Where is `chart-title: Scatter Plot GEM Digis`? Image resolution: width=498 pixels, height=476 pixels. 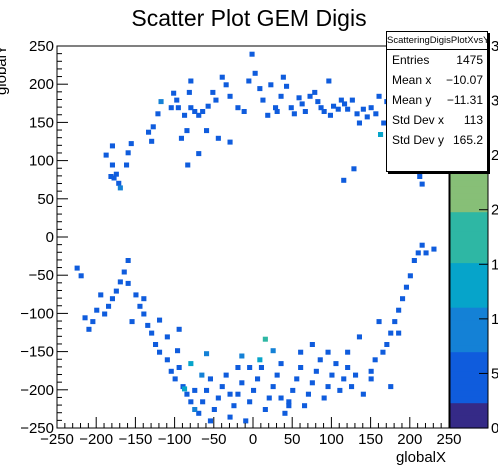
chart-title: Scatter Plot GEM Digis is located at coordinates (248, 18).